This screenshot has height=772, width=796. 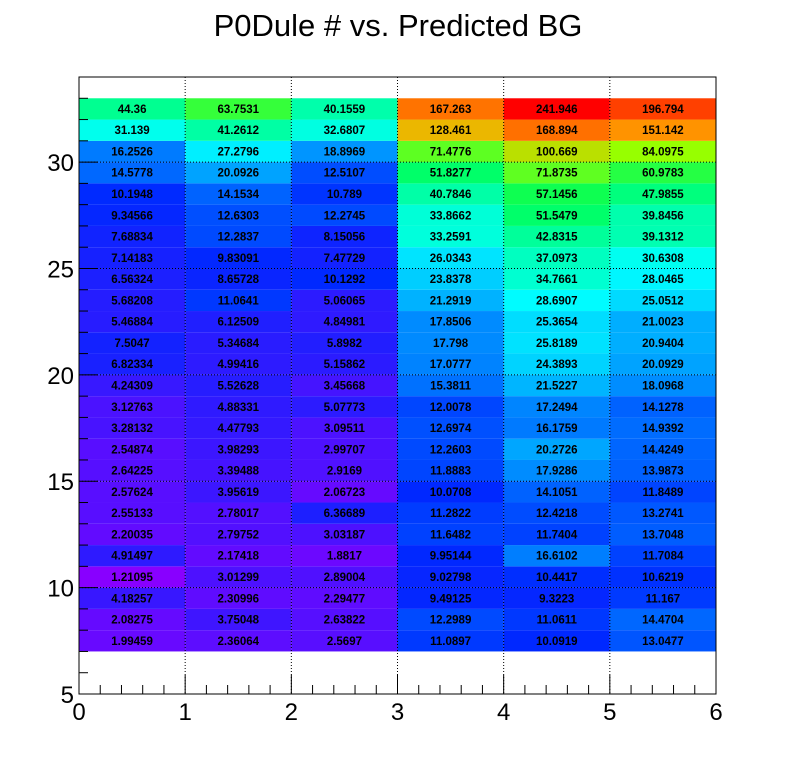 What do you see at coordinates (291, 712) in the screenshot?
I see `x-tick-label: 2` at bounding box center [291, 712].